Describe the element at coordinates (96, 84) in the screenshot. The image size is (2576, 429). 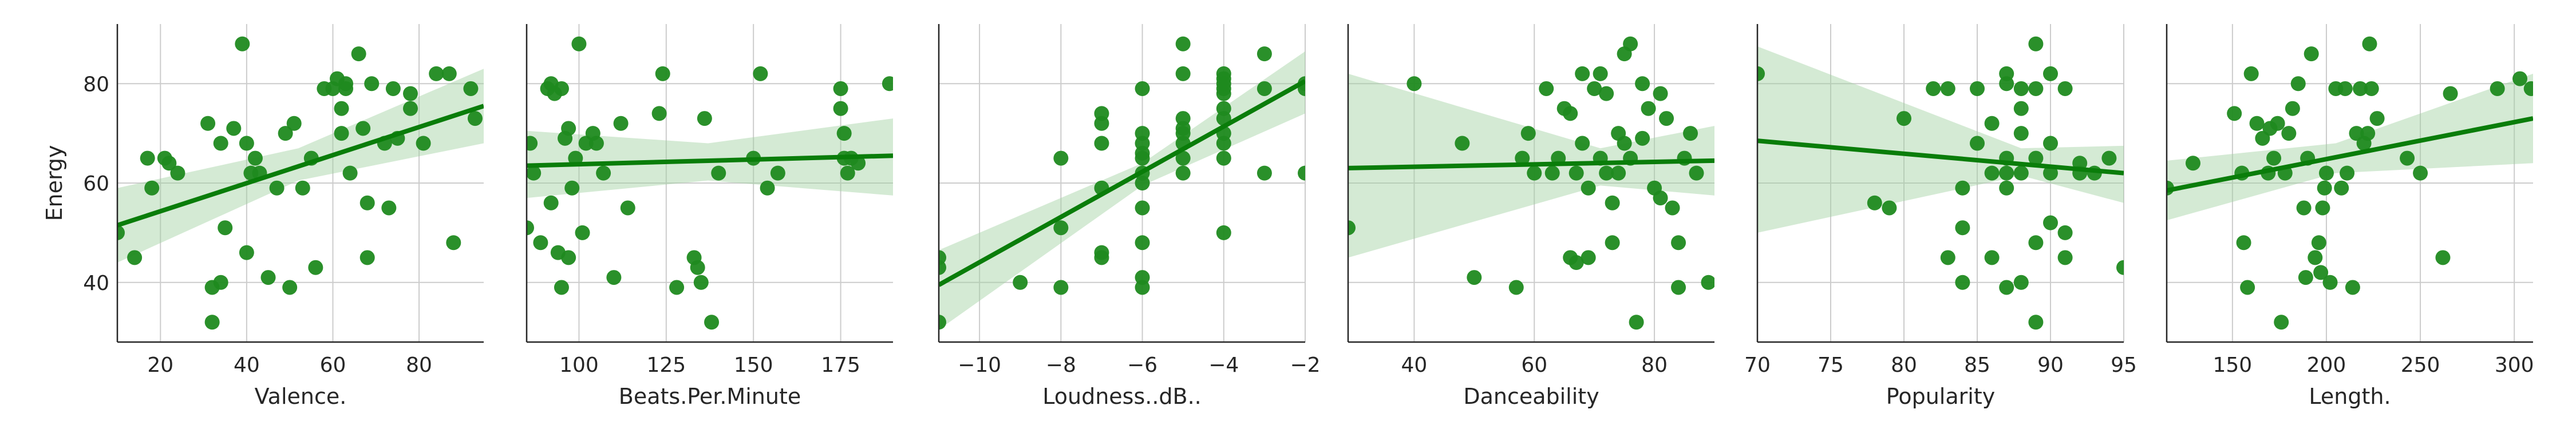
I see `y-tick-label: 80` at that location.